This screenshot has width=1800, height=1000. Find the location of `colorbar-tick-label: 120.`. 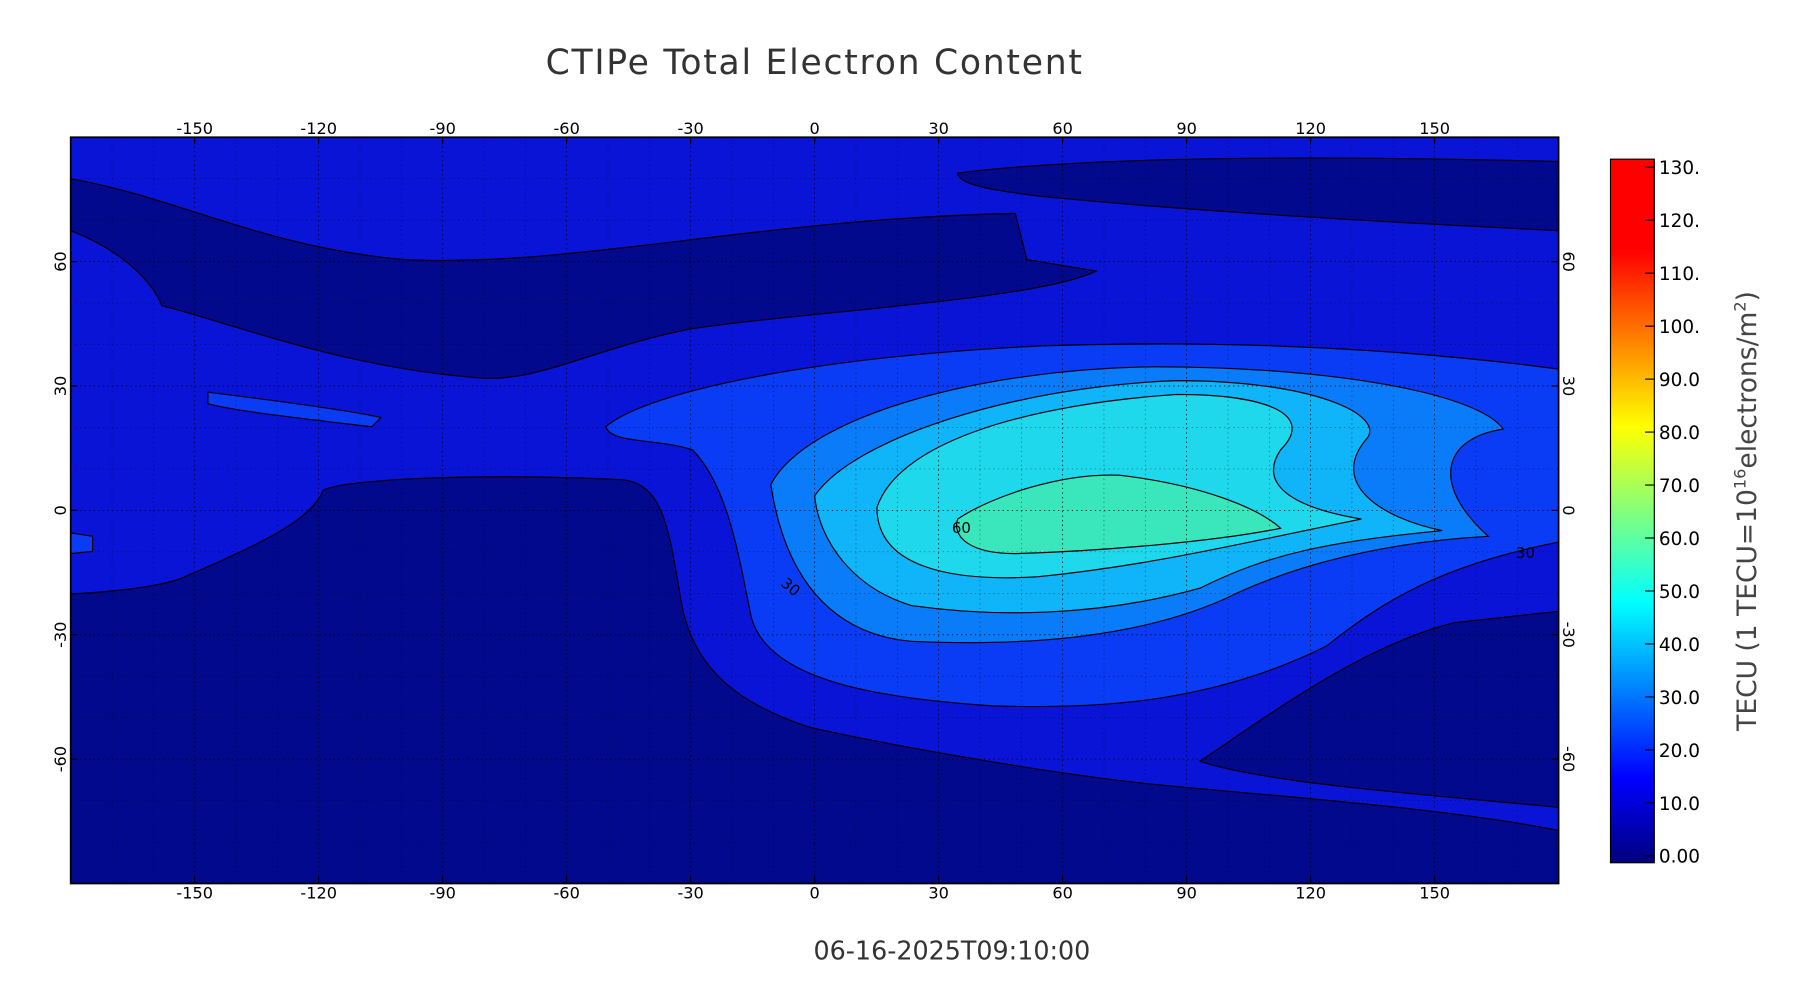

colorbar-tick-label: 120. is located at coordinates (1679, 221).